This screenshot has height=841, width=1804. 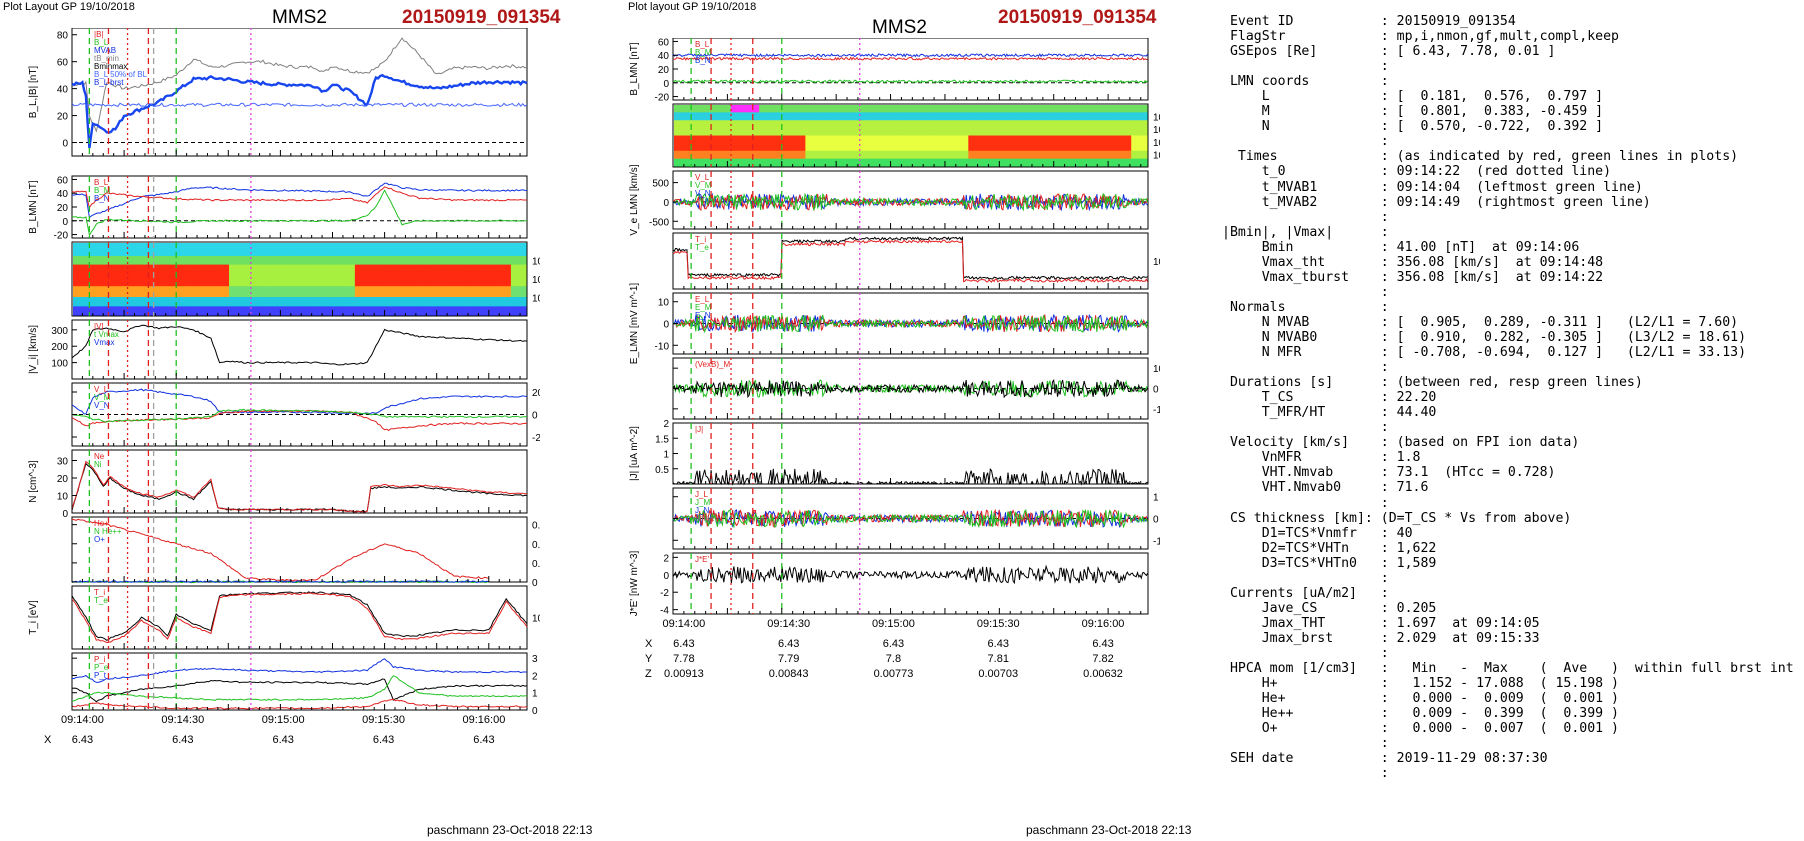 What do you see at coordinates (535, 583) in the screenshot?
I see `y-tick-label: 0` at bounding box center [535, 583].